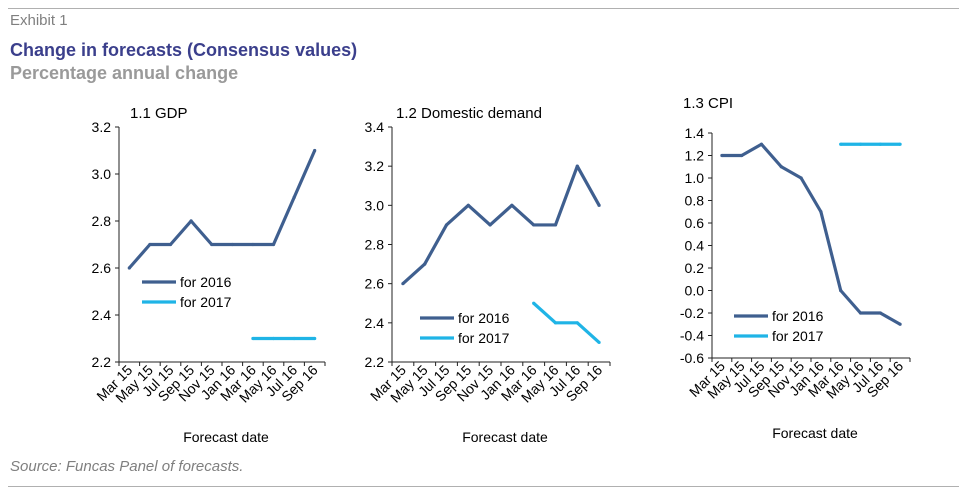  I want to click on panel-title: 1.2 Domestic demand, so click(469, 113).